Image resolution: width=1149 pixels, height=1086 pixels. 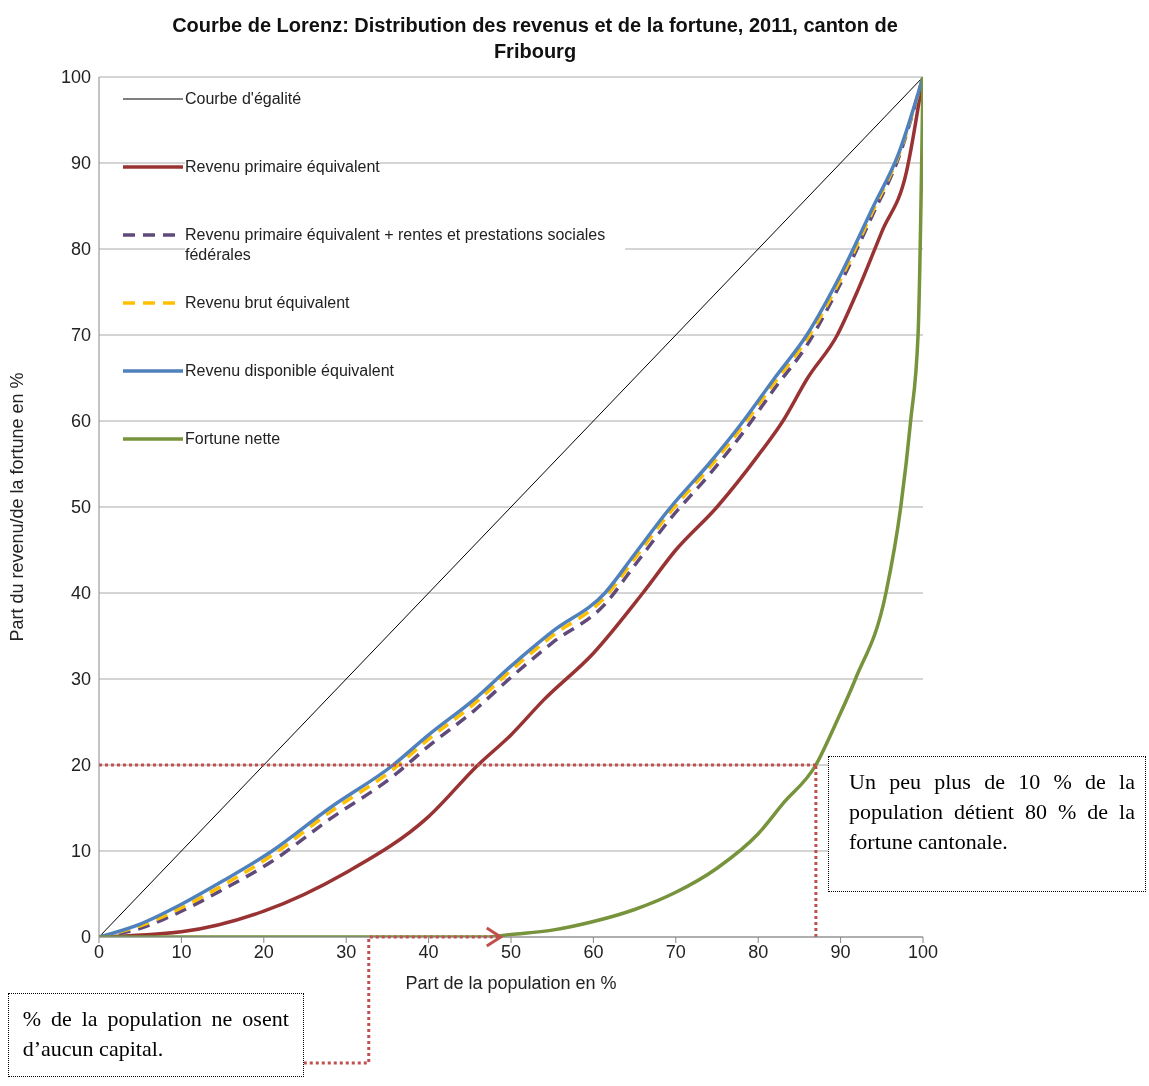 What do you see at coordinates (346, 951) in the screenshot?
I see `x-tick-label: 30` at bounding box center [346, 951].